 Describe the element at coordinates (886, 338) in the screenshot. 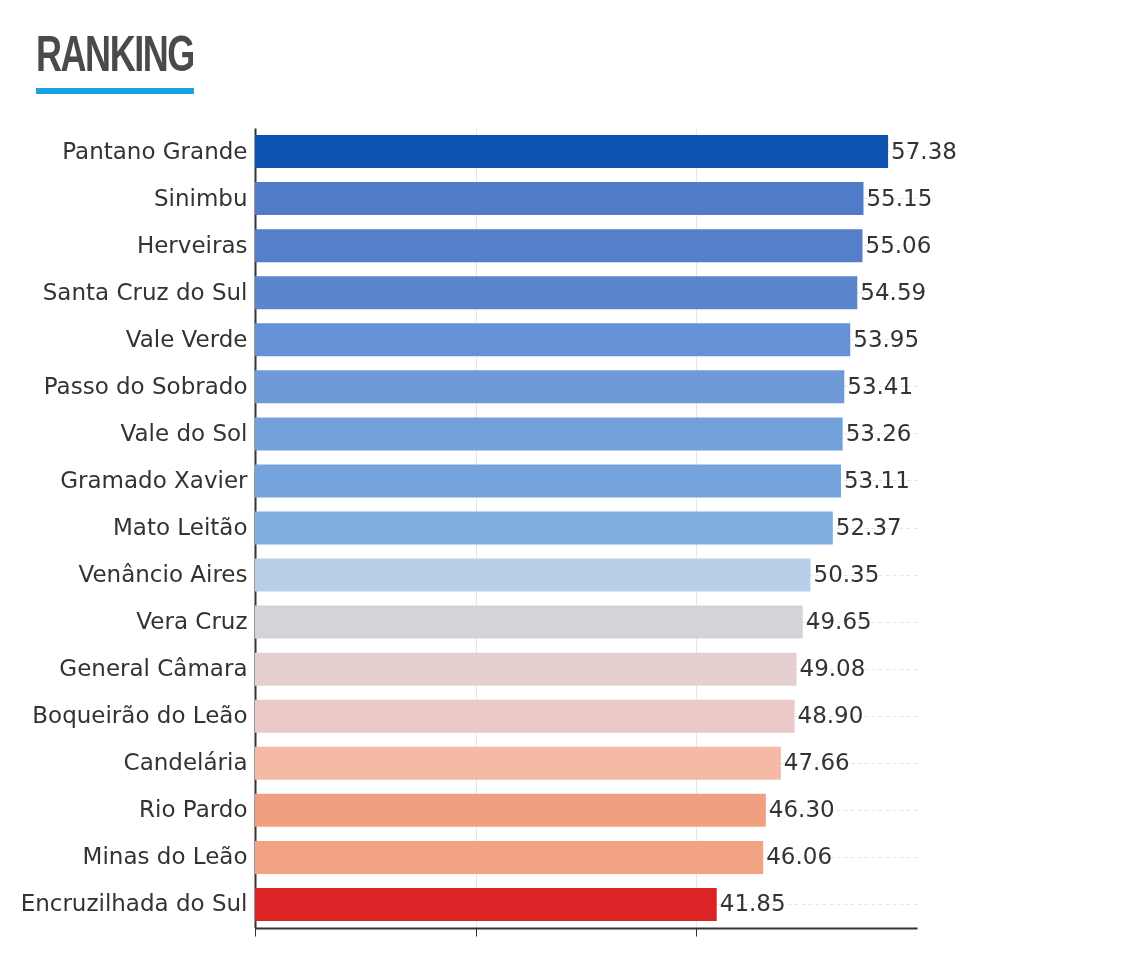

I see `data-label: 53.95` at that location.